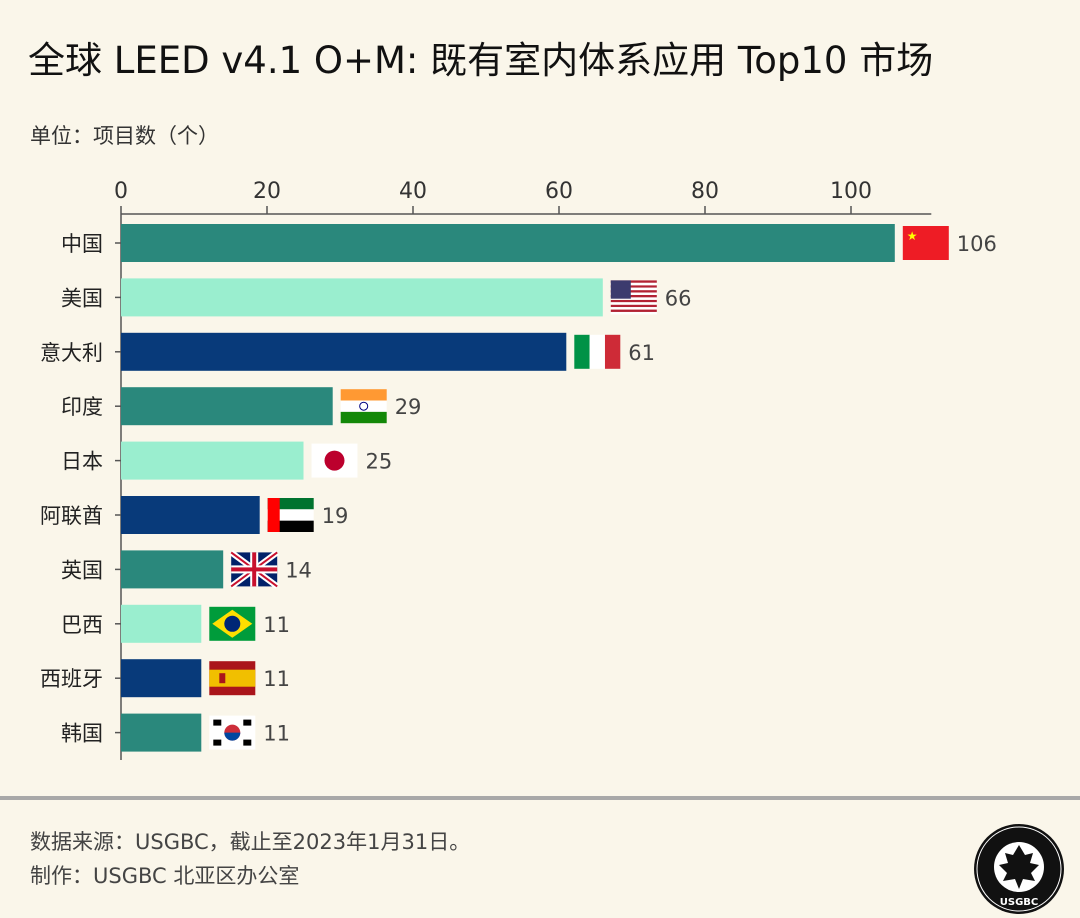 The width and height of the screenshot is (1080, 918). What do you see at coordinates (1019, 869) in the screenshot?
I see `usgbc-logo: USGBC` at bounding box center [1019, 869].